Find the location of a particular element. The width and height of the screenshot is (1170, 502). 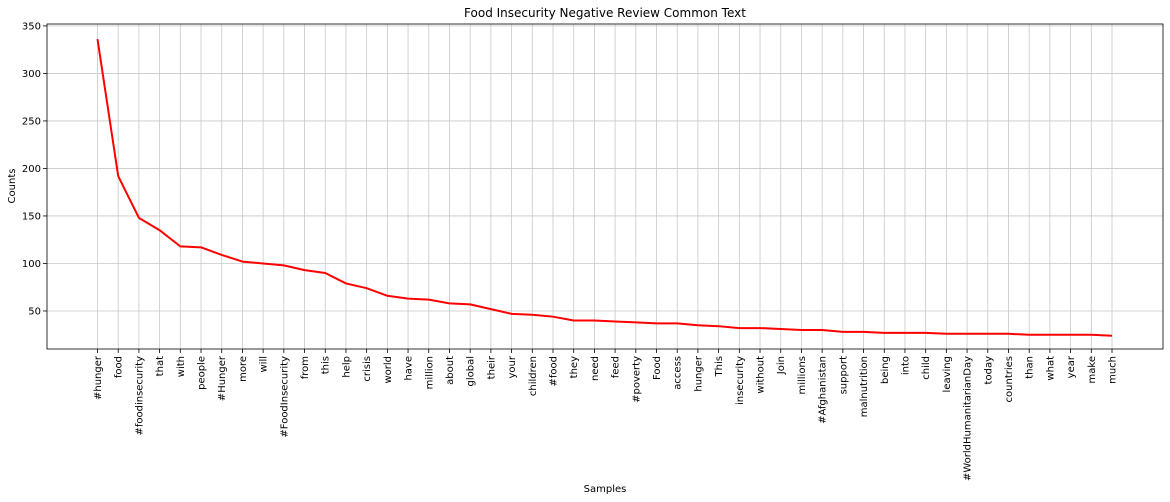

x-tick-label: without is located at coordinates (761, 375).